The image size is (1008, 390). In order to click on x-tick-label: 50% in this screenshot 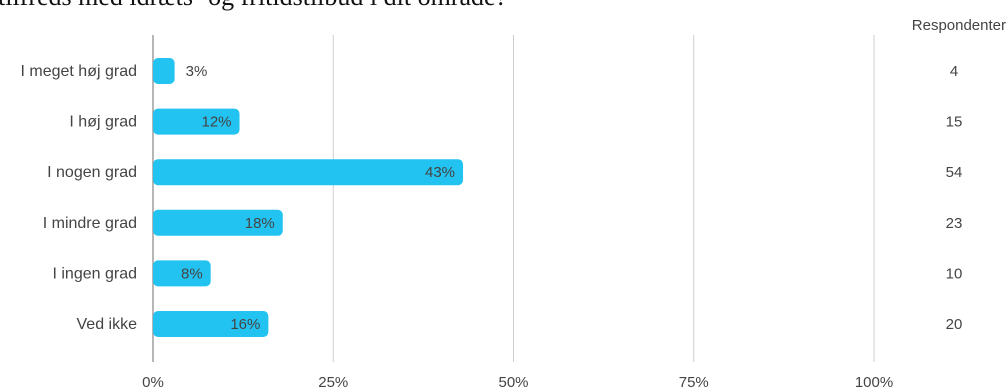, I will do `click(513, 382)`.